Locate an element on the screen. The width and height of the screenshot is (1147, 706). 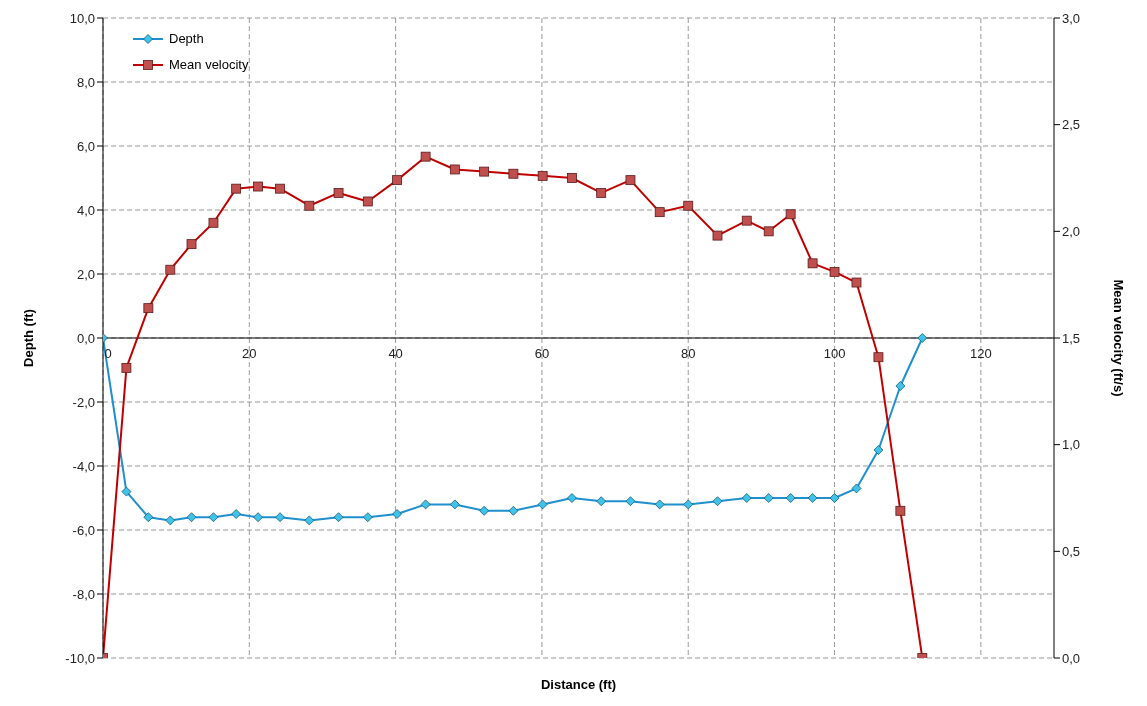
y-axis-title: Depth (ft) is located at coordinates (28, 338).